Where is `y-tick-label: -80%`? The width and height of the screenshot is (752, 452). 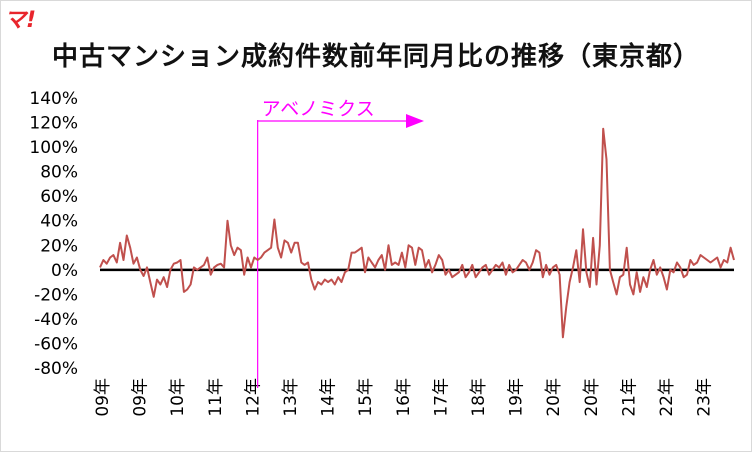
y-tick-label: -80% is located at coordinates (56, 369).